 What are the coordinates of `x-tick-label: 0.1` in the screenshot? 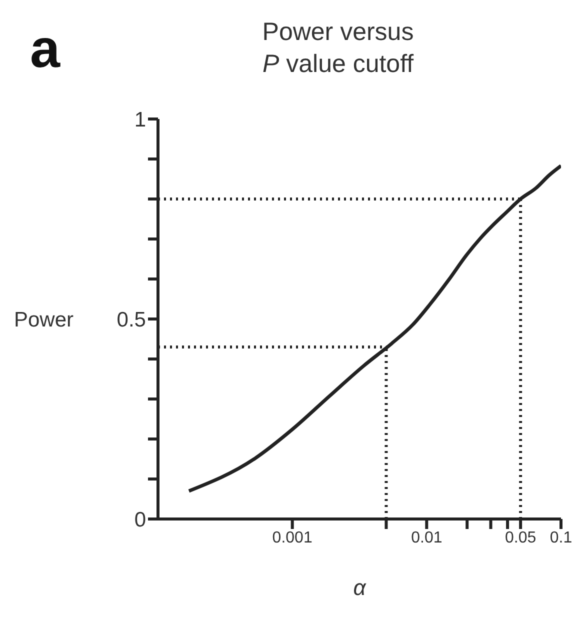 It's located at (561, 537).